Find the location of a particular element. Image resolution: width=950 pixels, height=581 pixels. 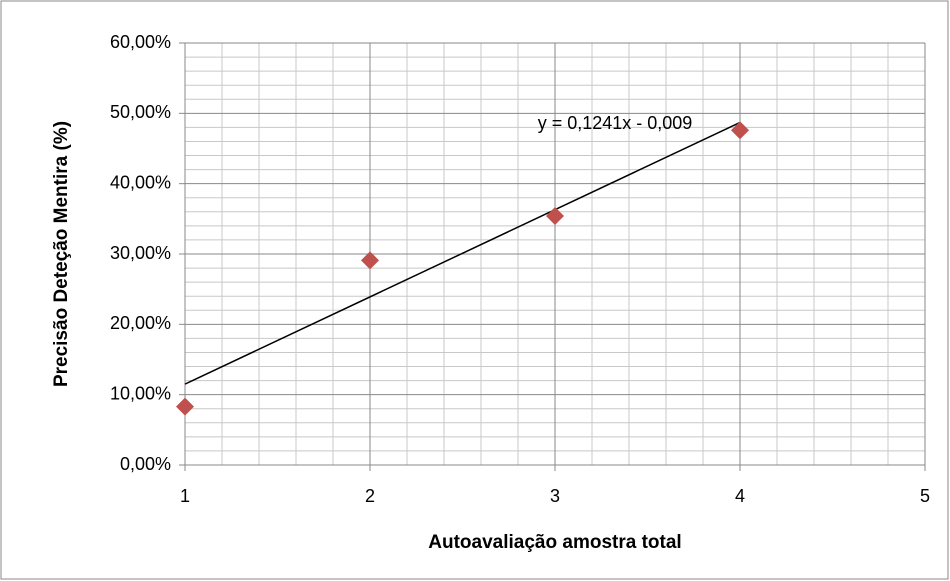

x-tick-label: 3 is located at coordinates (555, 496).